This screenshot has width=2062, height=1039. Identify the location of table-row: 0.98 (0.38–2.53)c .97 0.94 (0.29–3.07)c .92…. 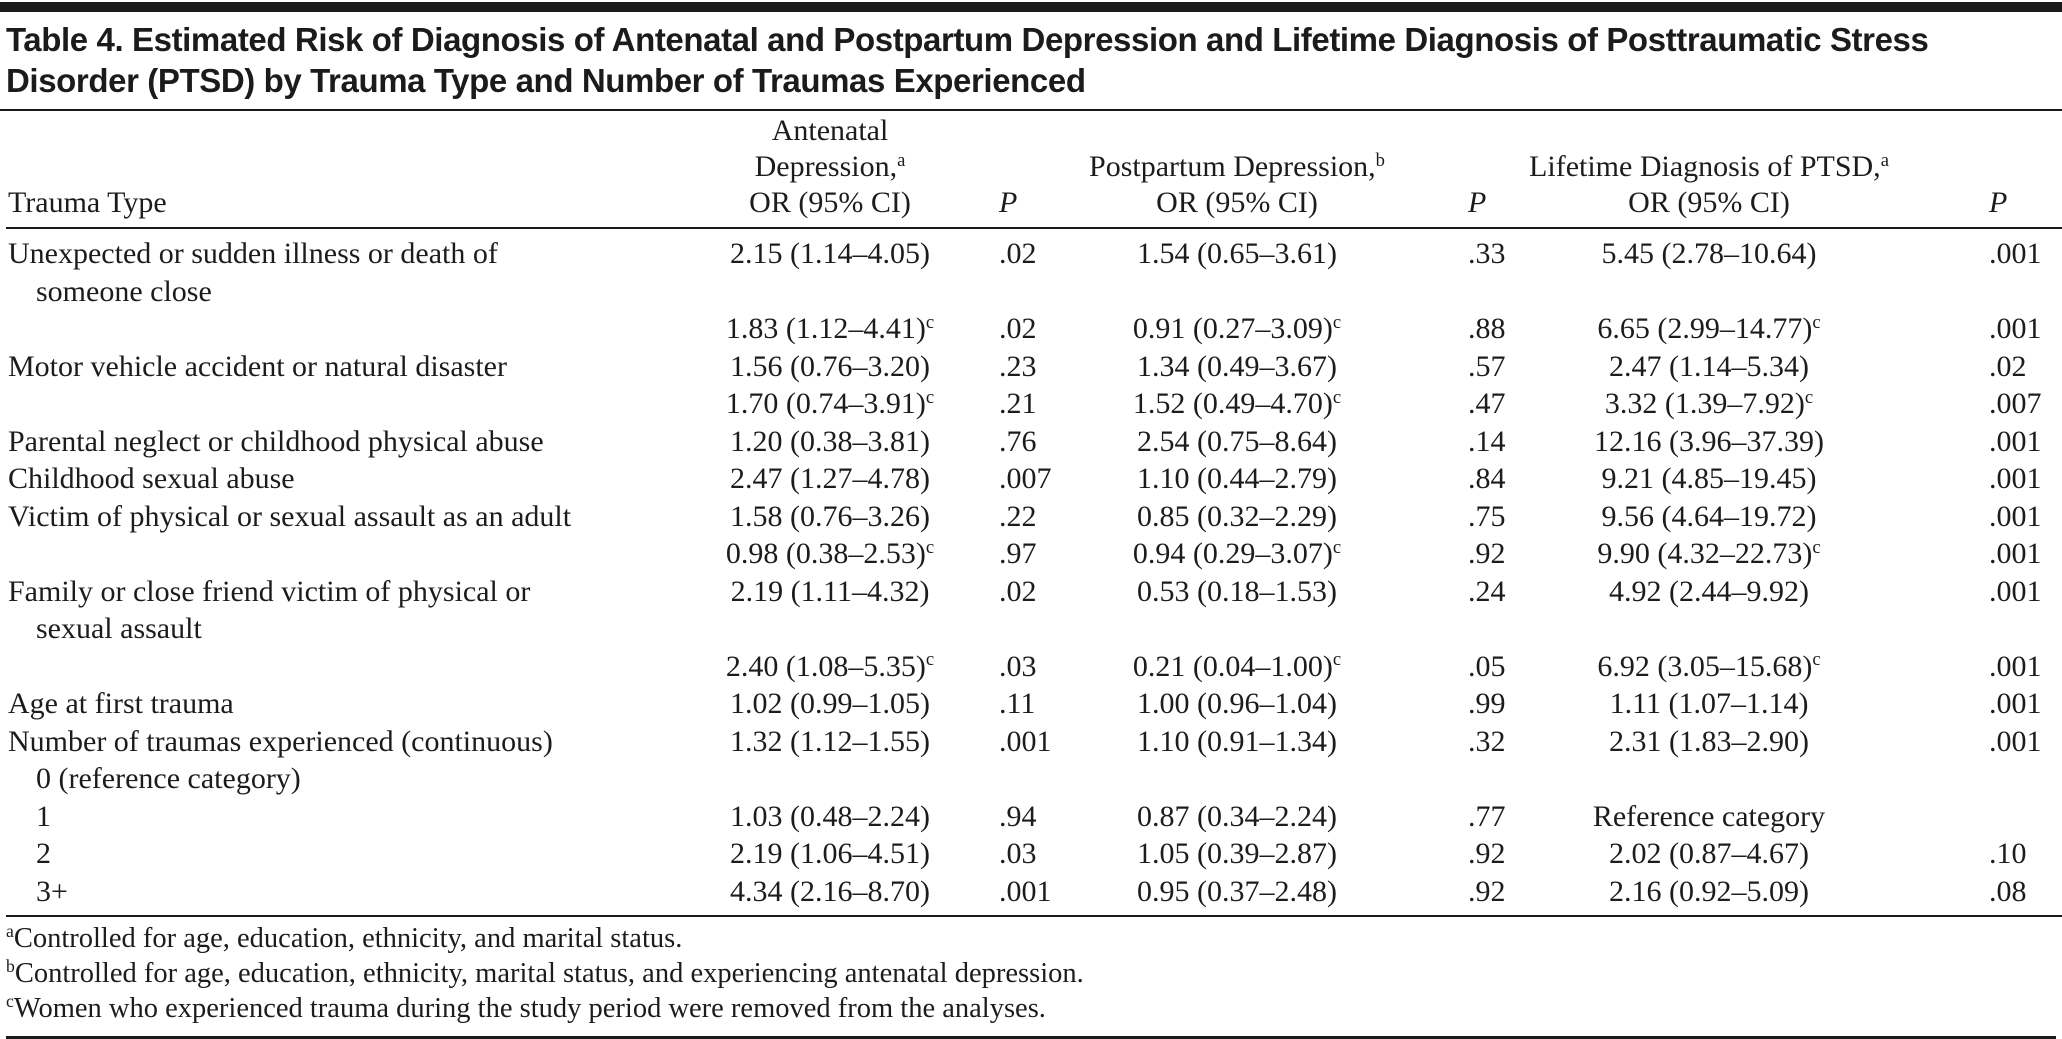
(1034, 554).